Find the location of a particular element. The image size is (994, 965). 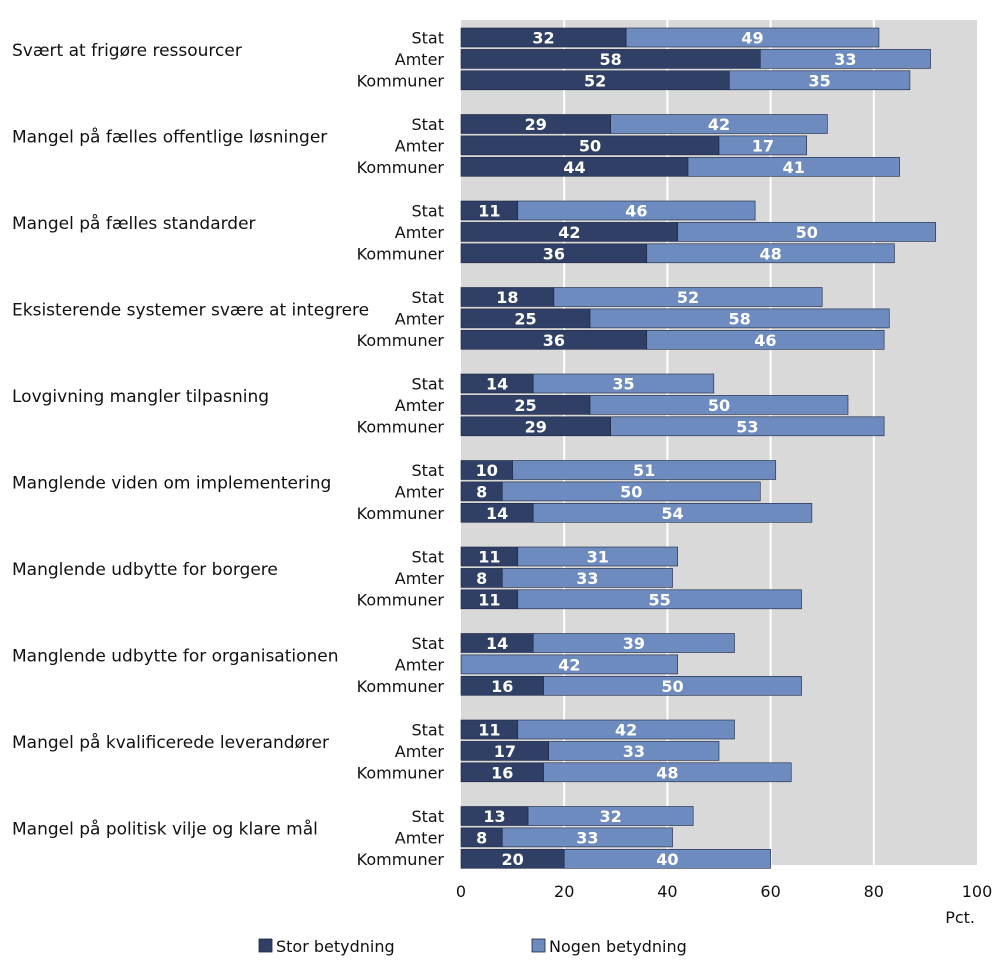

x-axis: 0 20 40 60 80 100 Pct. is located at coordinates (724, 904).